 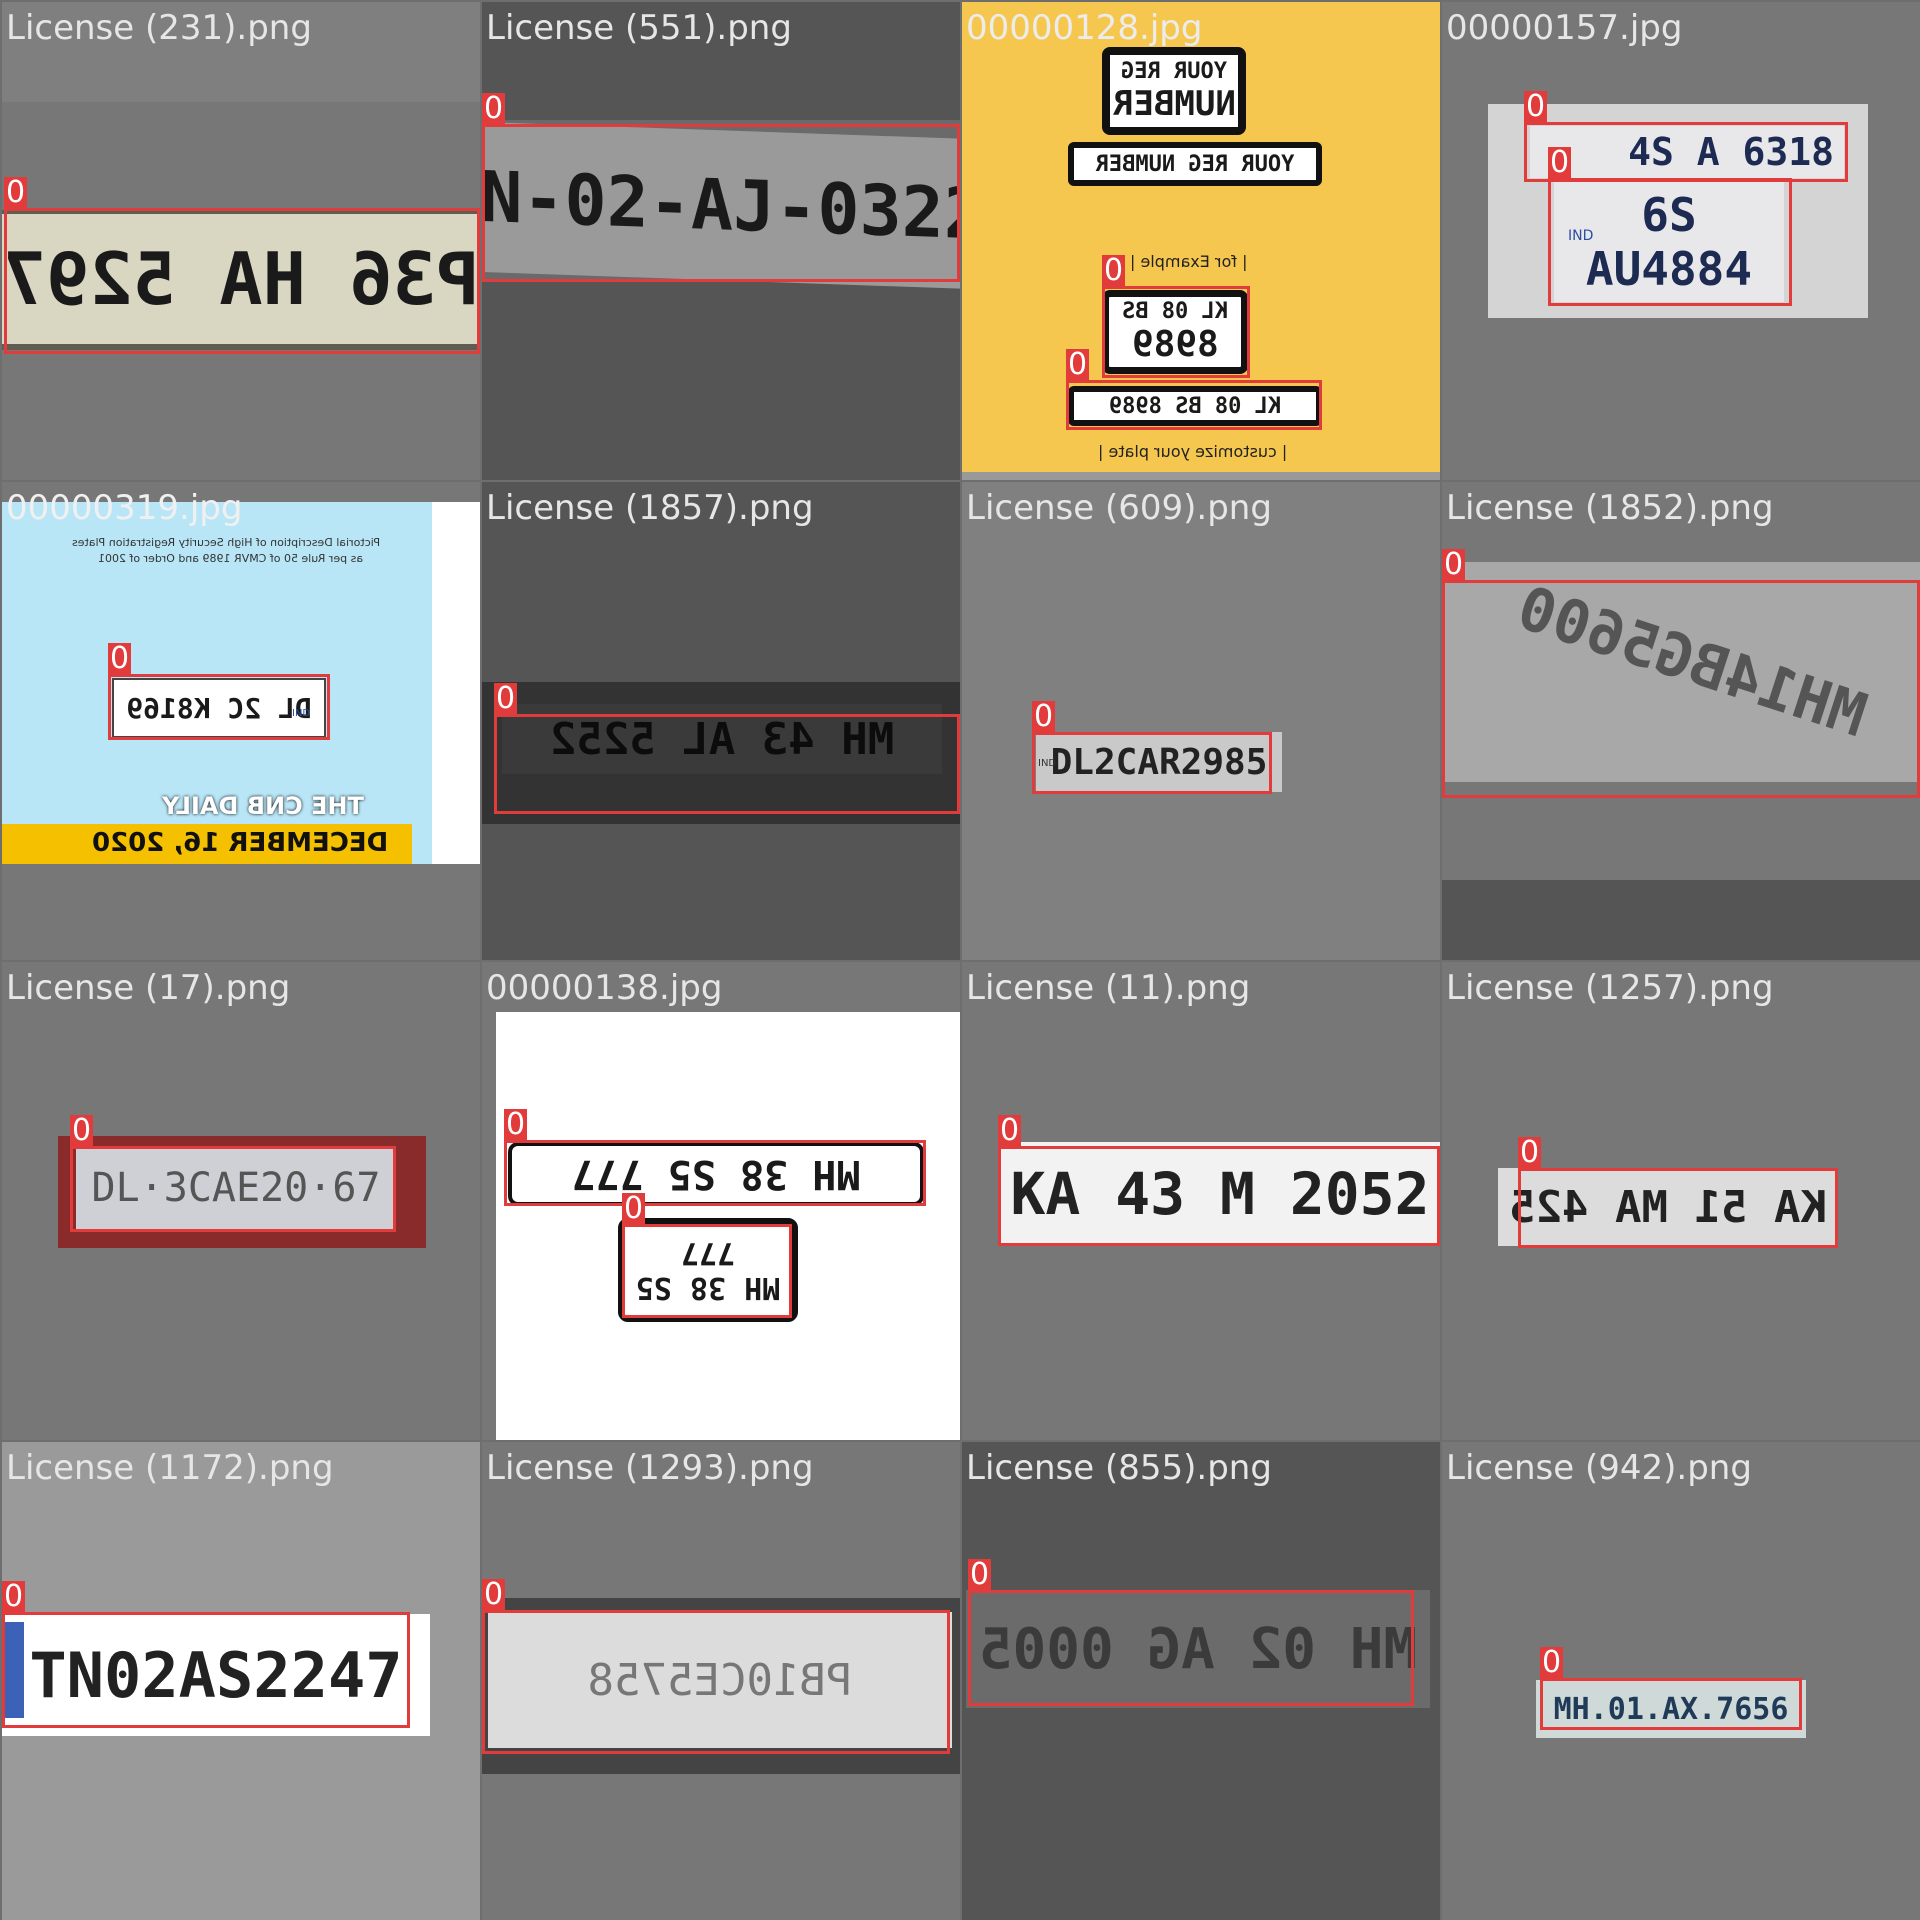 I want to click on file-name: License (609).png, so click(x=1119, y=508).